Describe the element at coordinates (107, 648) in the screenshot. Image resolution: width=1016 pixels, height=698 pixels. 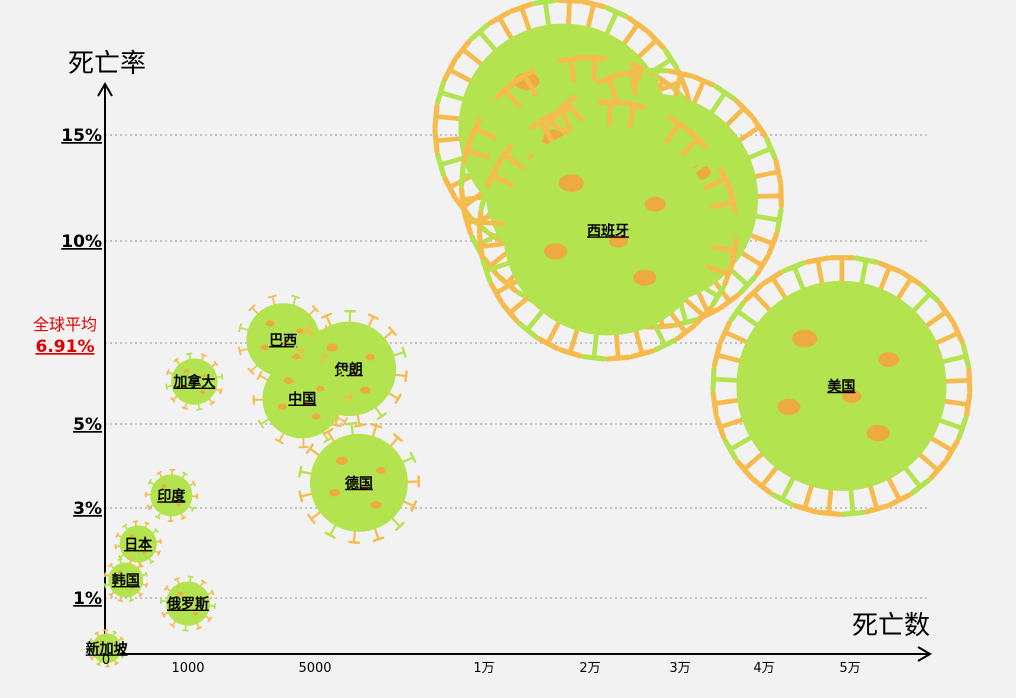
I see `country-label: 新加坡` at that location.